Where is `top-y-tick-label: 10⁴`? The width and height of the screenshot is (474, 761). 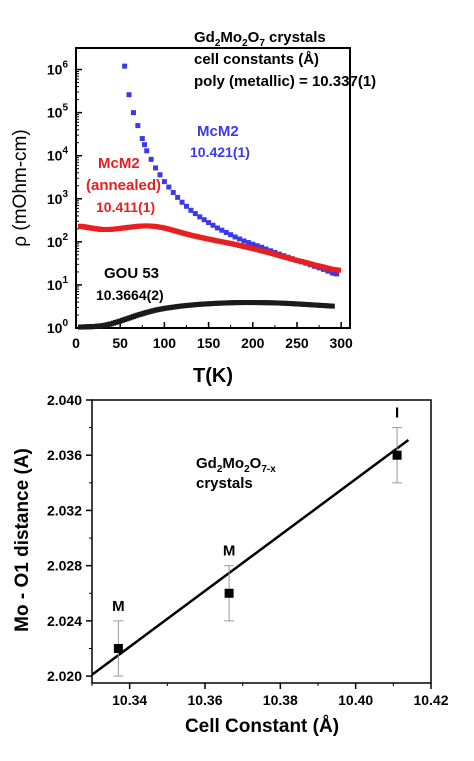 top-y-tick-label: 10⁴ is located at coordinates (58, 155).